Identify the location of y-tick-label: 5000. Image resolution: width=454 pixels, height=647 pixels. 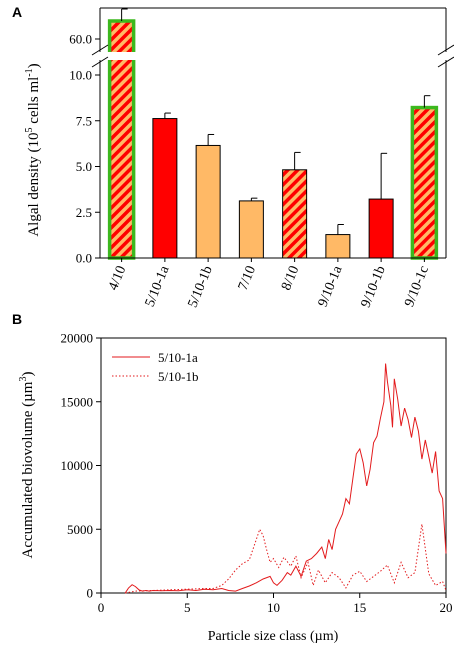
(80, 529).